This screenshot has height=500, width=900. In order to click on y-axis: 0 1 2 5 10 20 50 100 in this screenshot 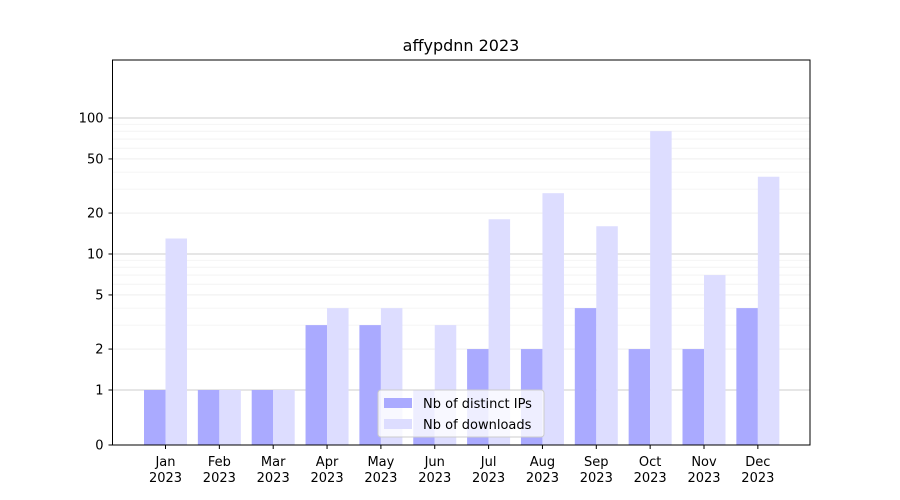, I will do `click(96, 283)`.